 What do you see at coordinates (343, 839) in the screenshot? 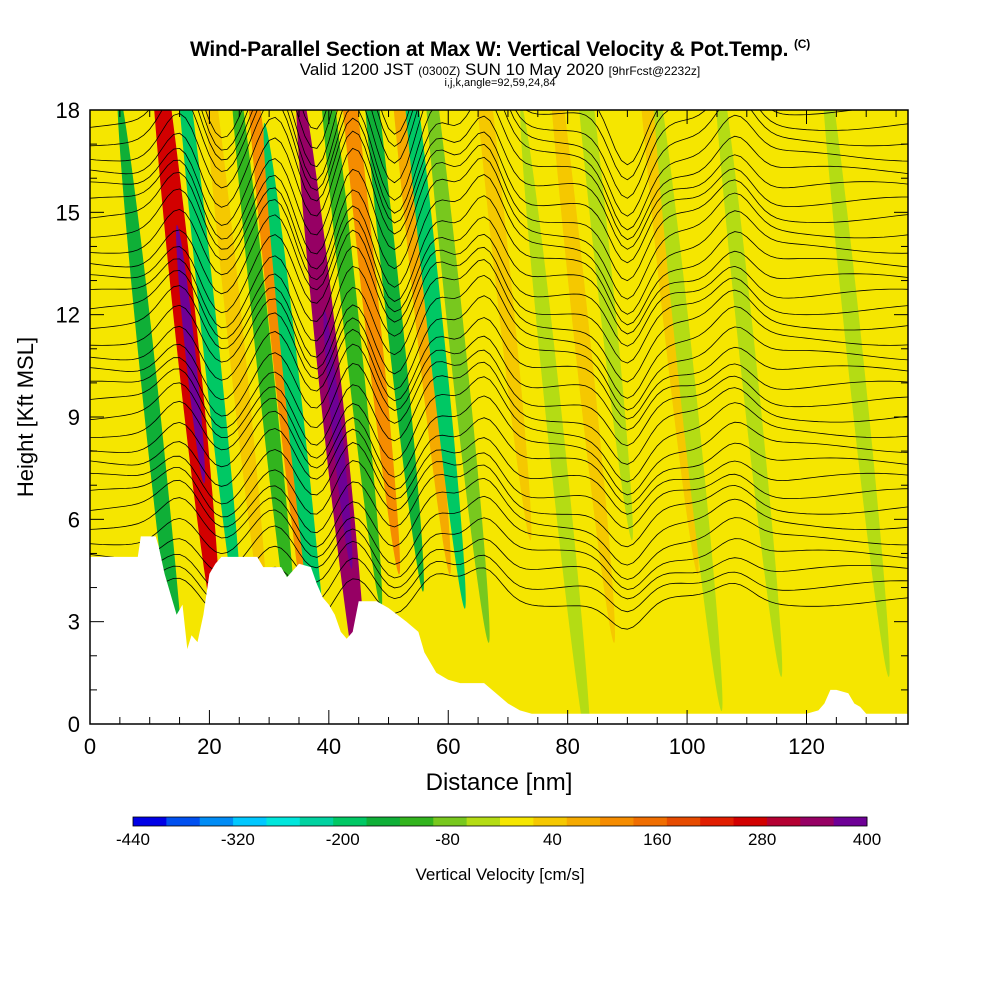
I see `colorbar-tick-label-2: -200` at bounding box center [343, 839].